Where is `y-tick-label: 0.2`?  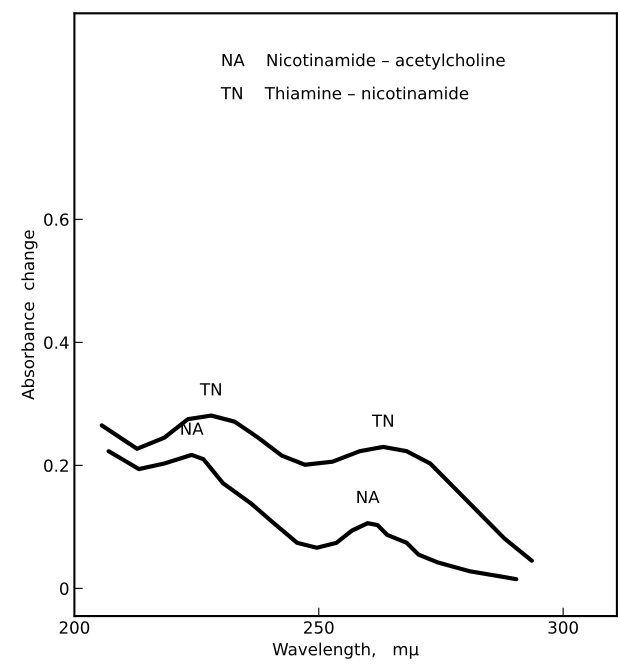 y-tick-label: 0.2 is located at coordinates (56, 465).